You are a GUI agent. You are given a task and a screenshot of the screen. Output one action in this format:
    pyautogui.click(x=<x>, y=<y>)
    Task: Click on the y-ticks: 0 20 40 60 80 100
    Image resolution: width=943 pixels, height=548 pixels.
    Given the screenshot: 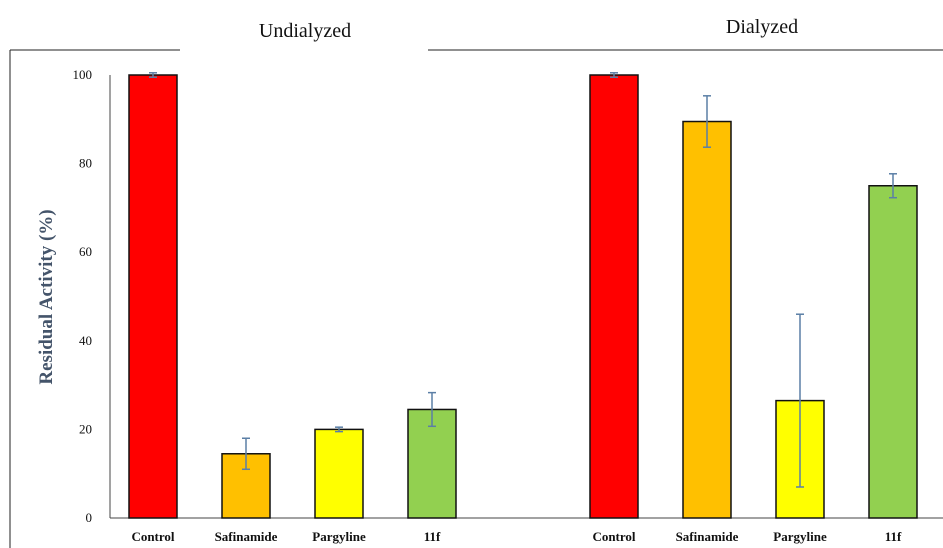 What is the action you would take?
    pyautogui.click(x=83, y=296)
    